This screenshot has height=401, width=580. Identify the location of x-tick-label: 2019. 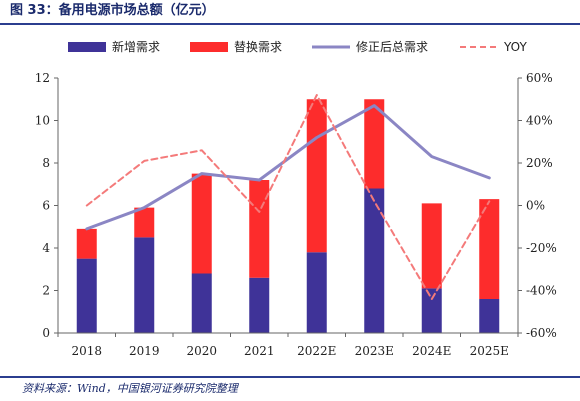
(144, 351).